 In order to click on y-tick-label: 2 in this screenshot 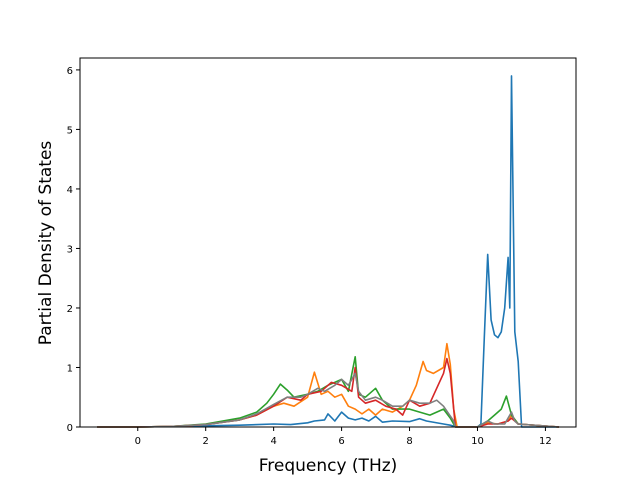, I will do `click(70, 309)`.